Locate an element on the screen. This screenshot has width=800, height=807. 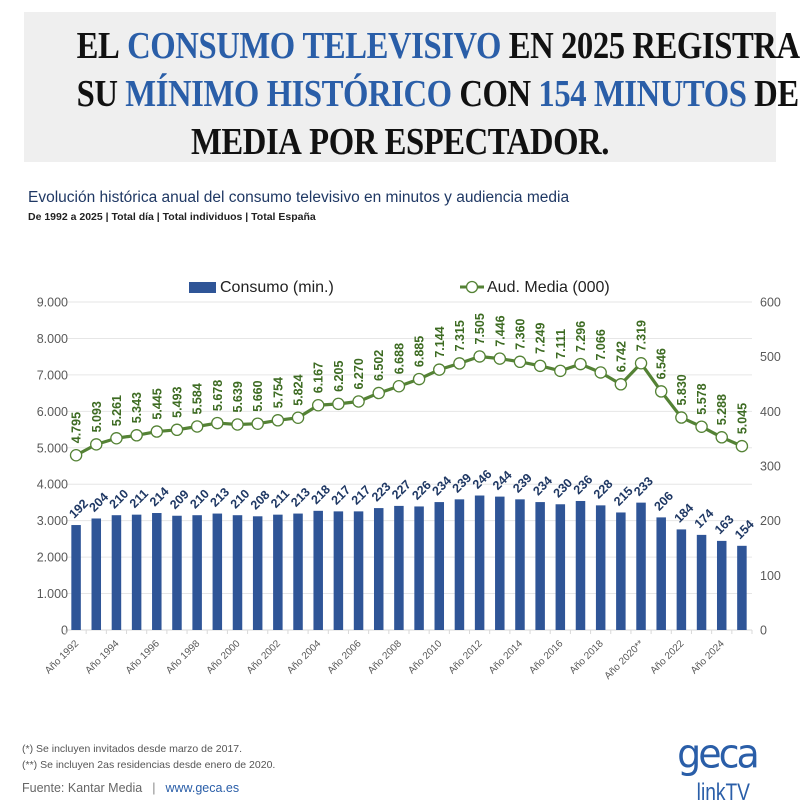
x-axis-tick-label: Año 1996 is located at coordinates (143, 657).